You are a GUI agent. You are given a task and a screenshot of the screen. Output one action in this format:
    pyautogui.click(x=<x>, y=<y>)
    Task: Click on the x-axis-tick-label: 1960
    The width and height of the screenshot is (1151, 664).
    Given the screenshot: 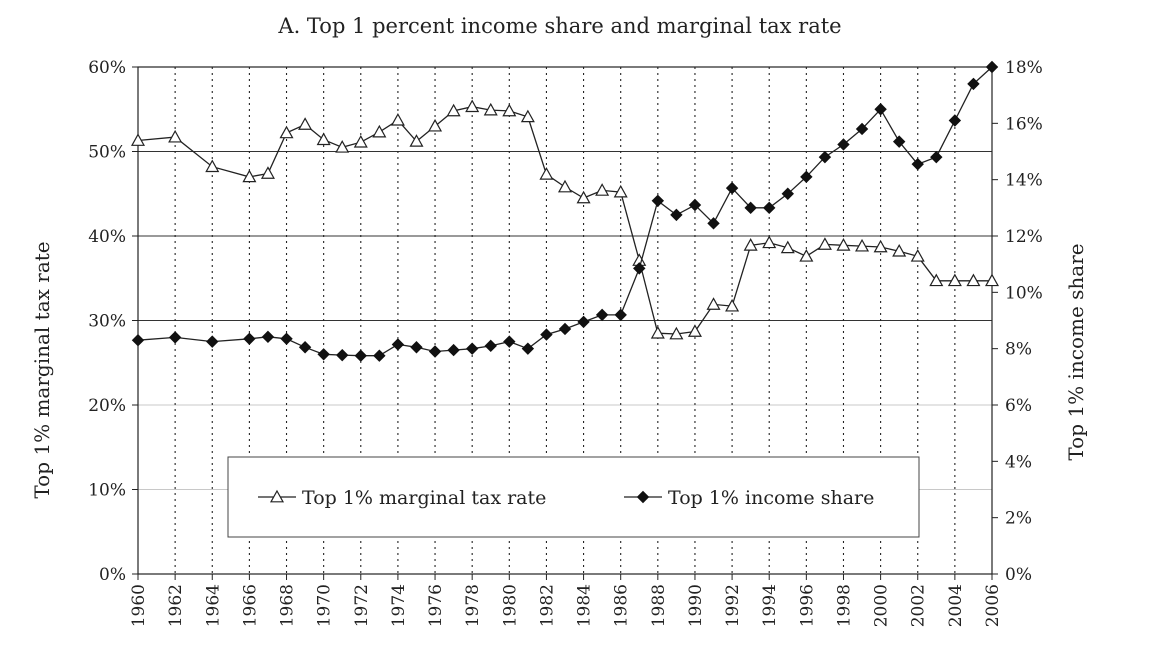 What is the action you would take?
    pyautogui.click(x=139, y=605)
    